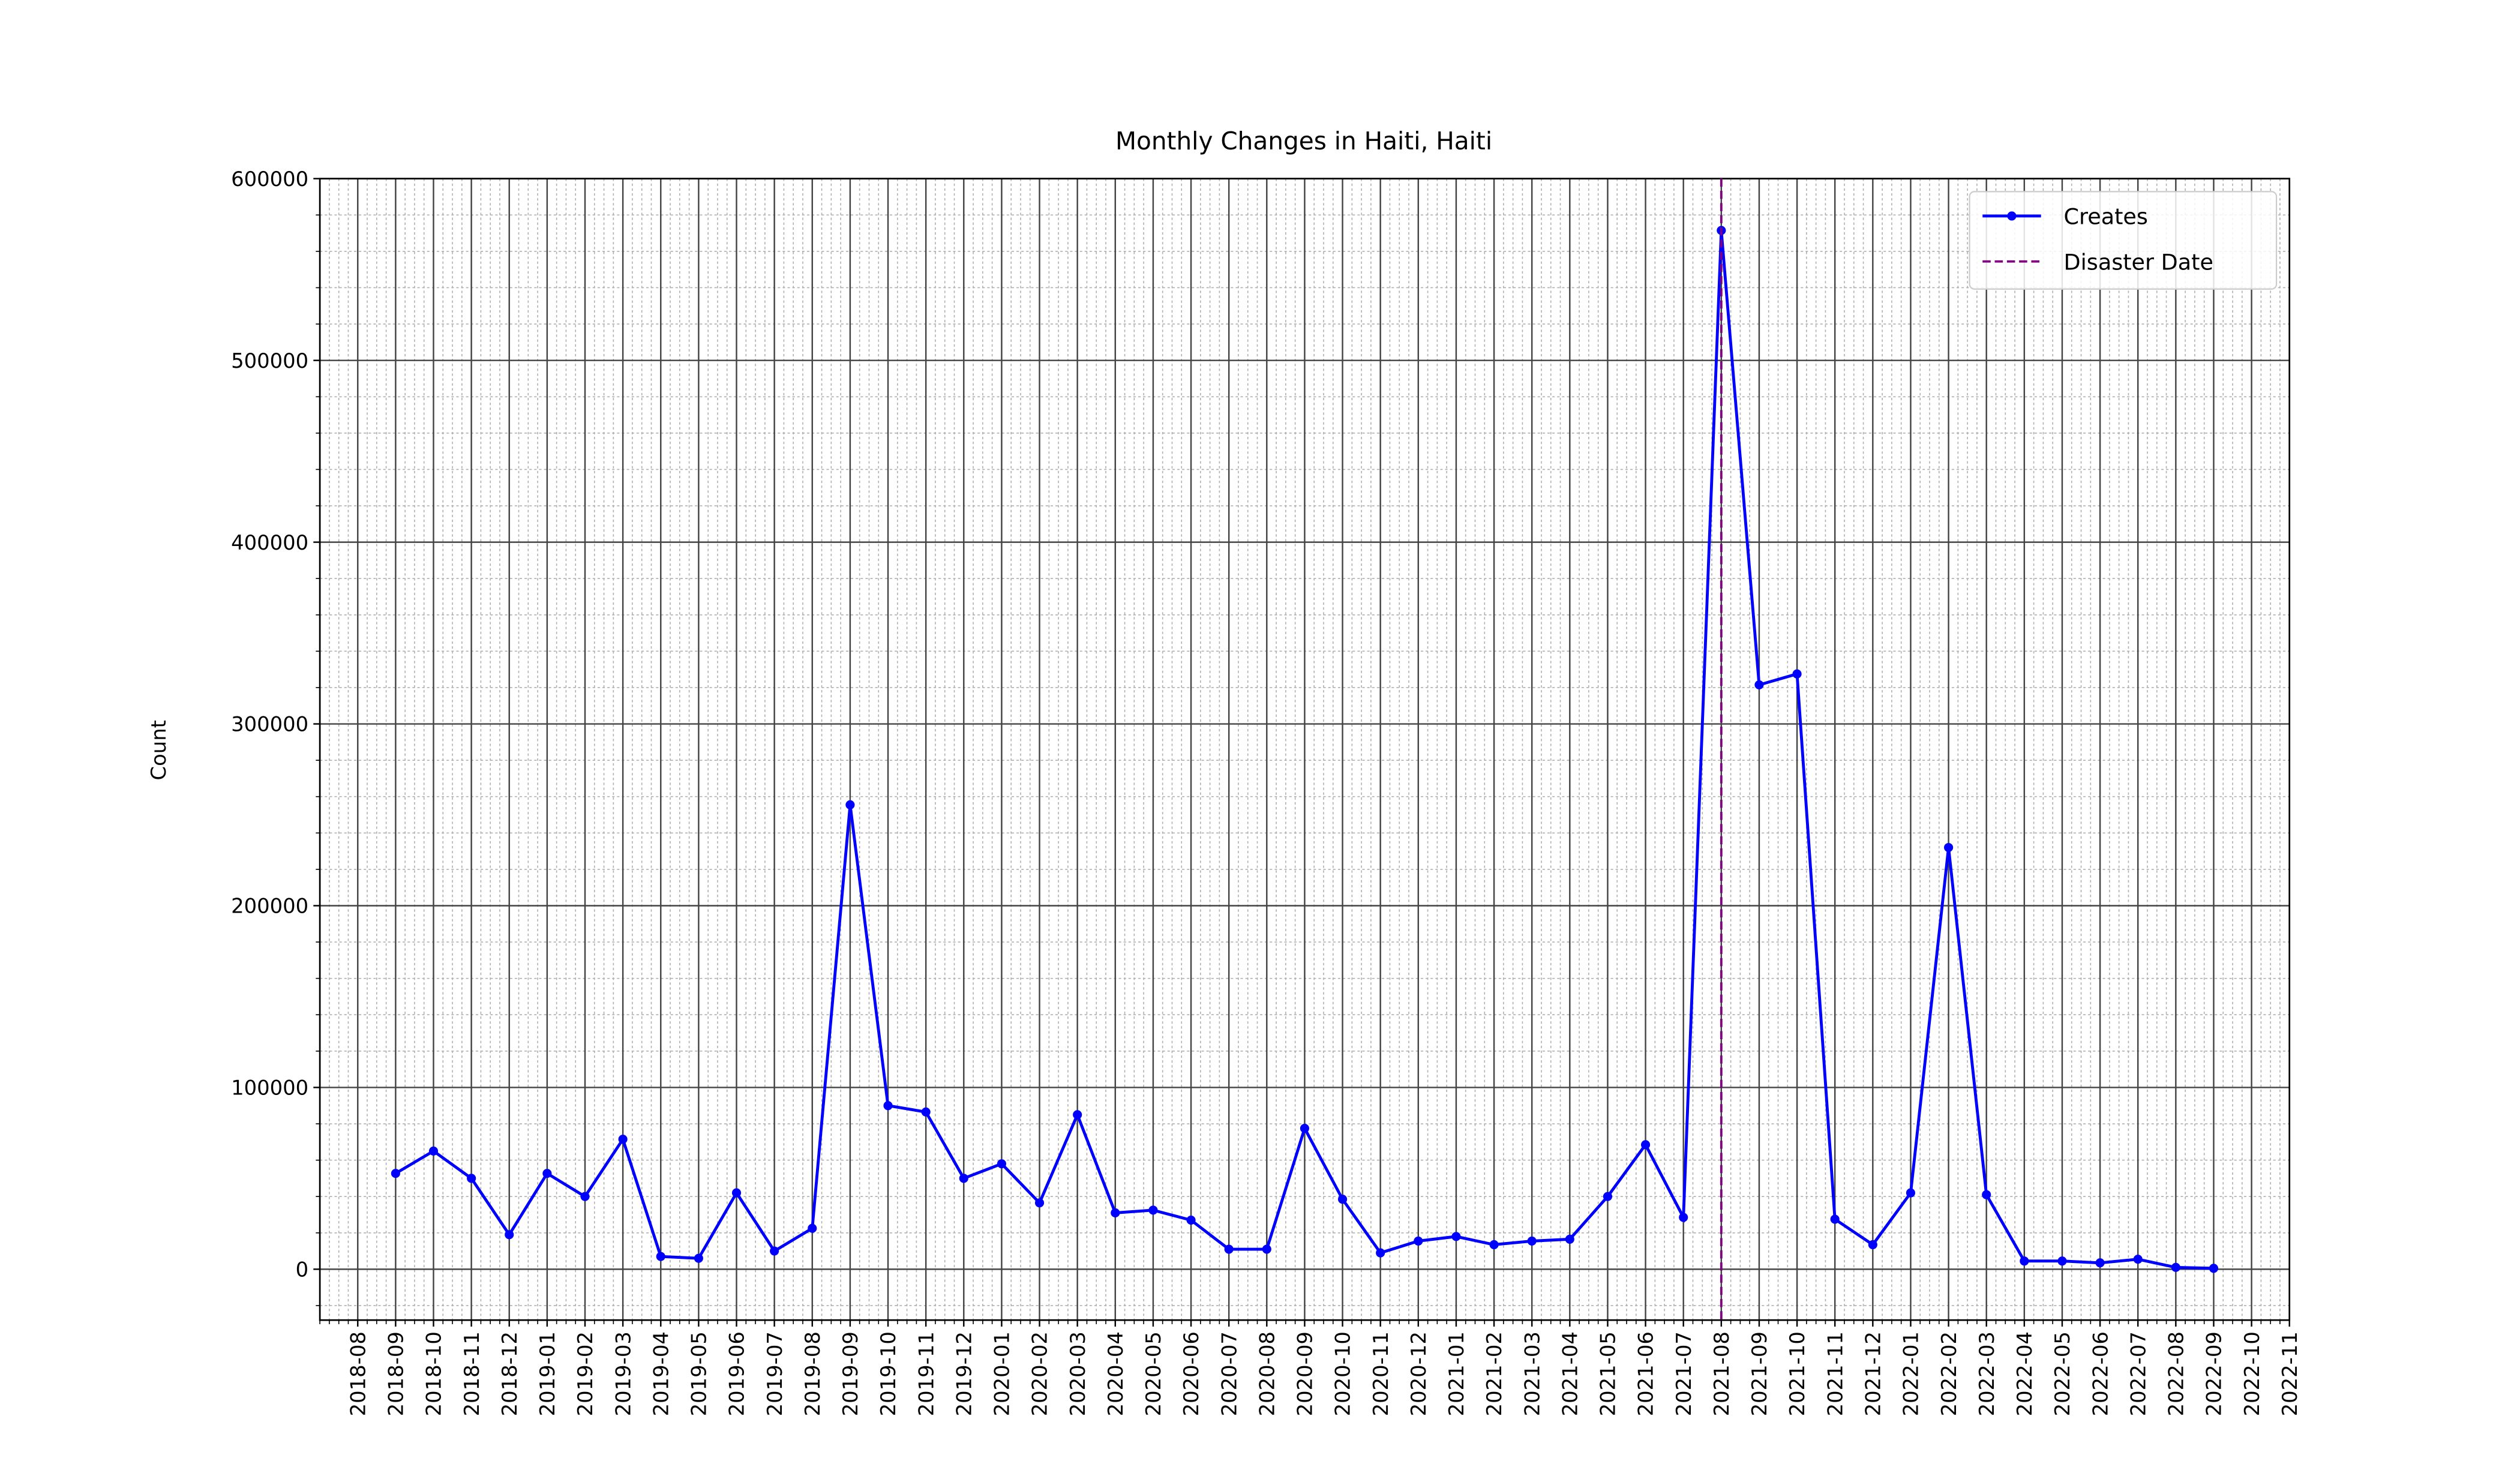 The image size is (2520, 1470). I want to click on x-tick-label: 2021-11, so click(1835, 1374).